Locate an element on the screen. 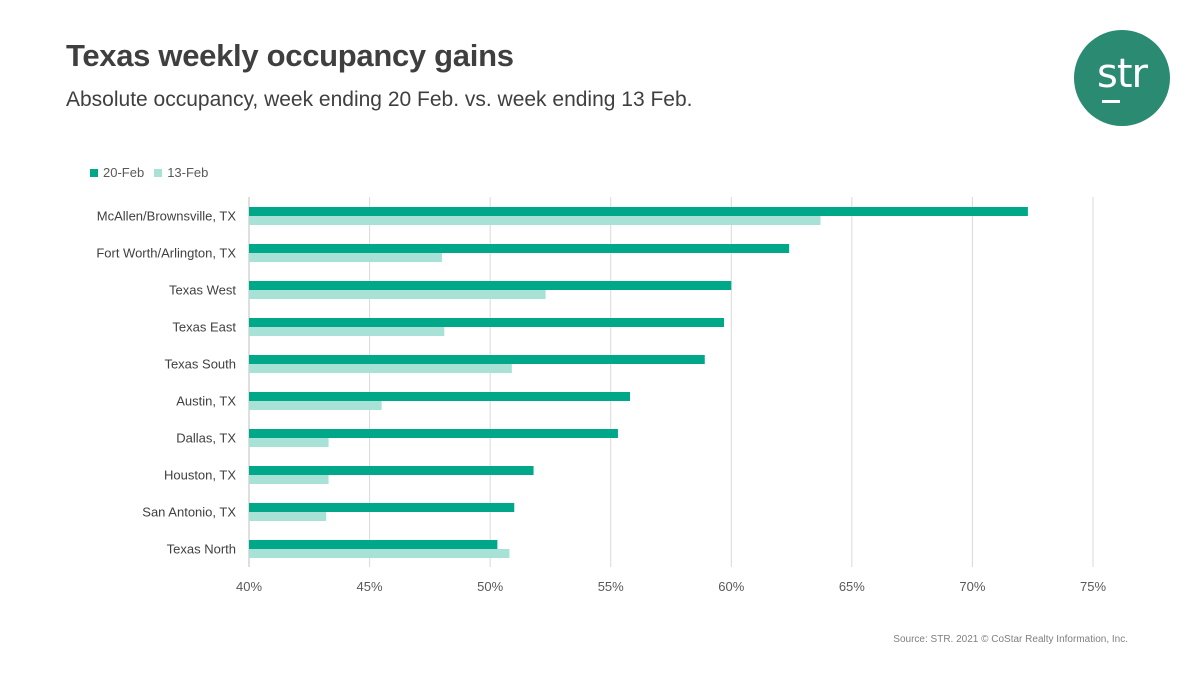 Image resolution: width=1200 pixels, height=675 pixels. legend-label-13feb: 13-Feb is located at coordinates (188, 172).